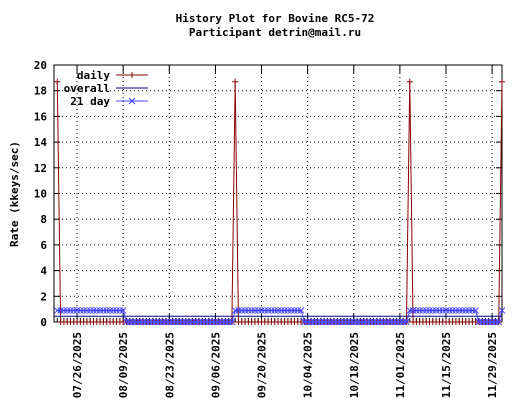 The image size is (520, 400). I want to click on x-tick-label: 08/09/2025, so click(123, 365).